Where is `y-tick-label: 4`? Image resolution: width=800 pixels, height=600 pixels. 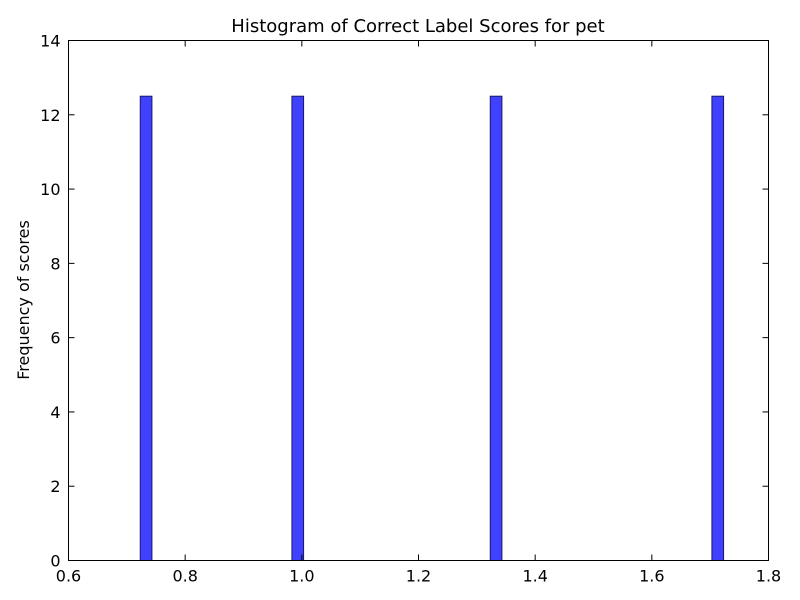
y-tick-label: 4 is located at coordinates (55, 412).